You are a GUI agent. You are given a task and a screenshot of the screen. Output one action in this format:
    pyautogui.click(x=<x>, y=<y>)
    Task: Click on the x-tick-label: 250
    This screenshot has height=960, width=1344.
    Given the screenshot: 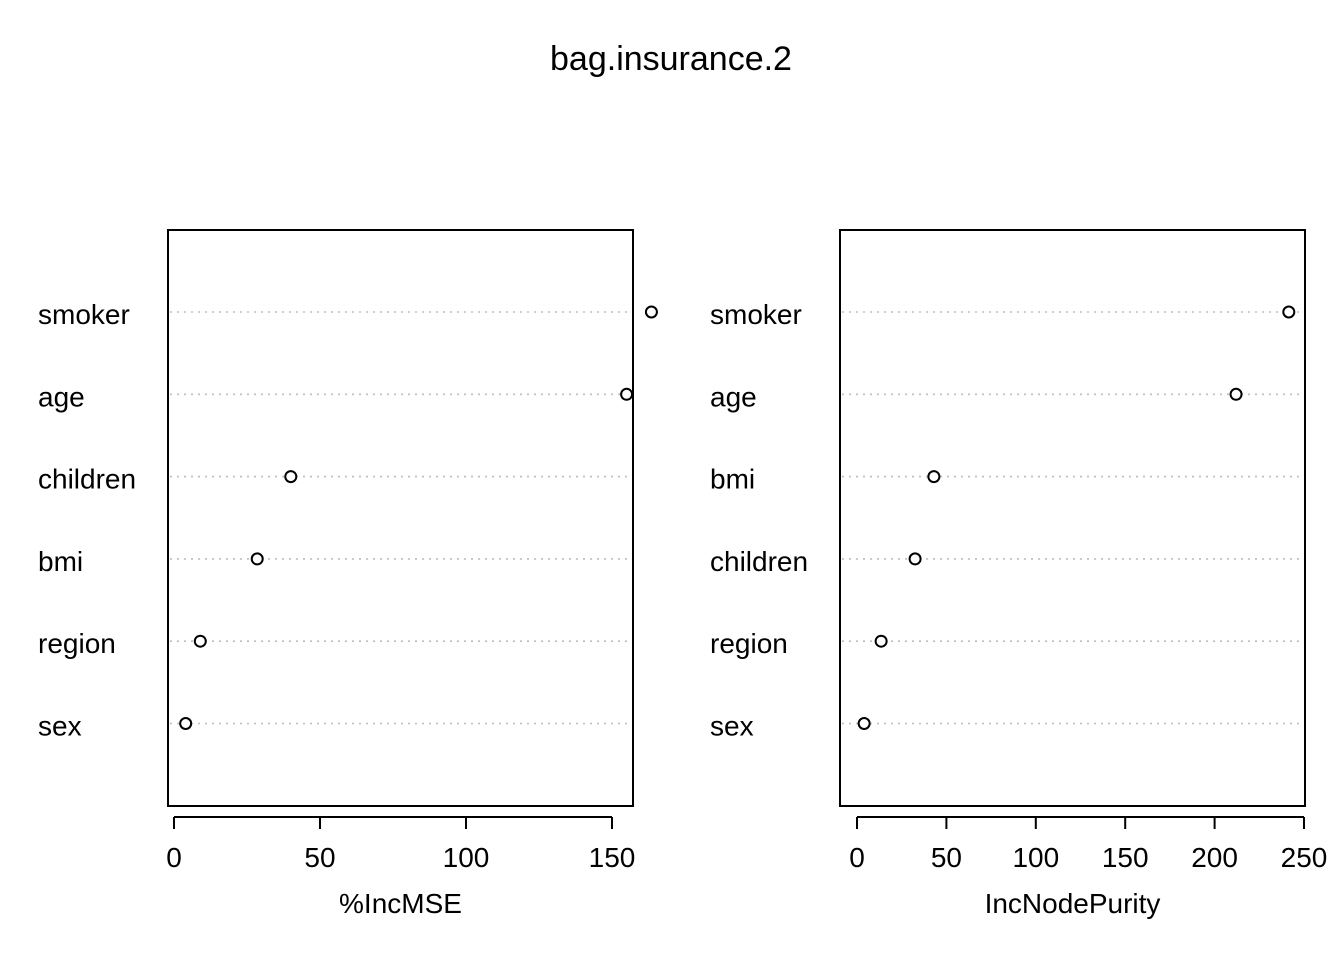 What is the action you would take?
    pyautogui.click(x=1304, y=857)
    